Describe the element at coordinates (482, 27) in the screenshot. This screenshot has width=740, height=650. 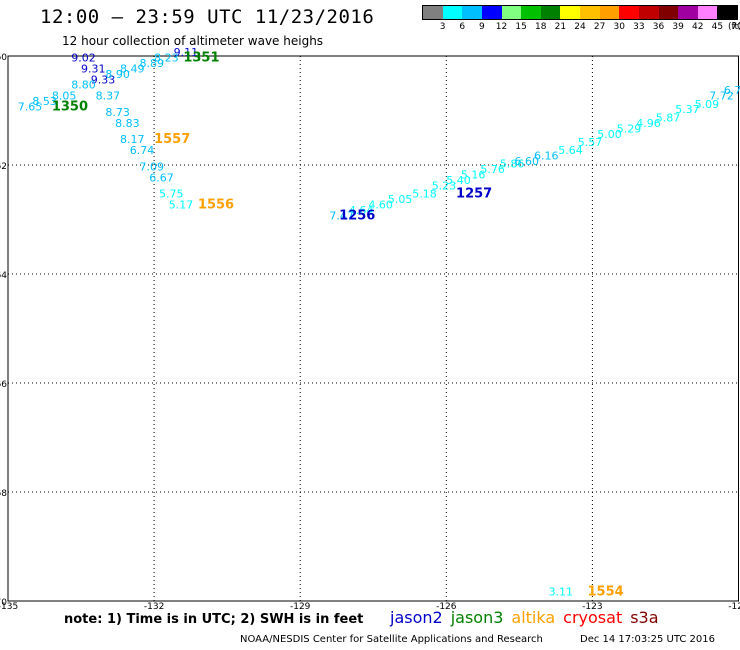
I see `color-scale-label: 9` at that location.